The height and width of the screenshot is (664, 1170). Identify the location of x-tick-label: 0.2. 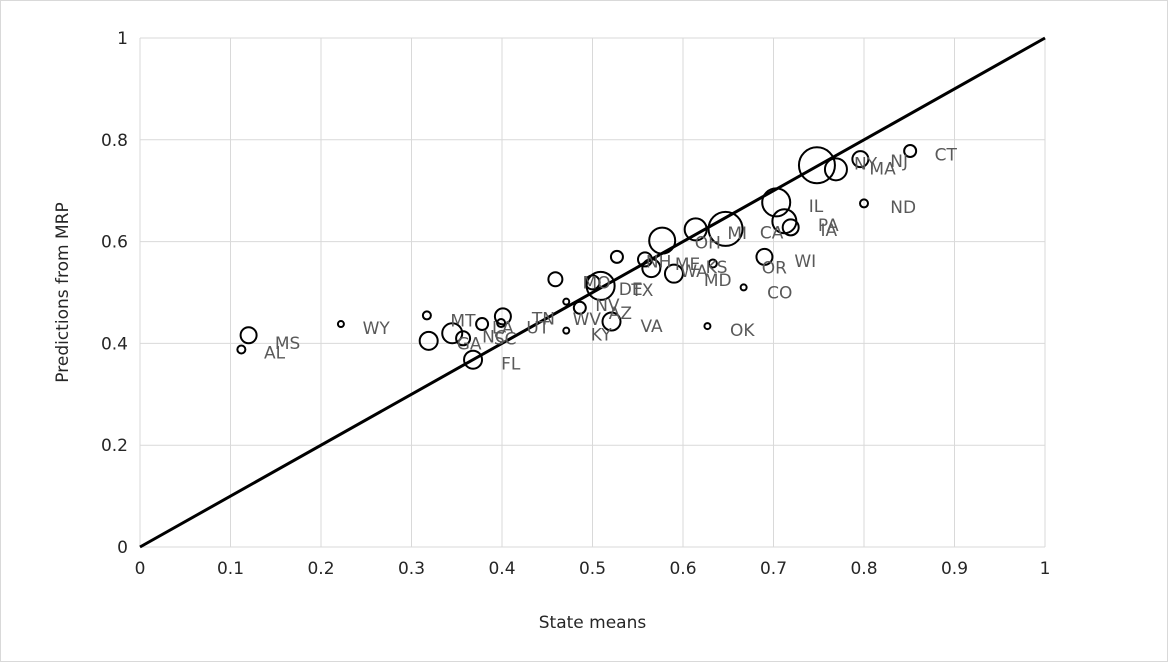
(320, 569).